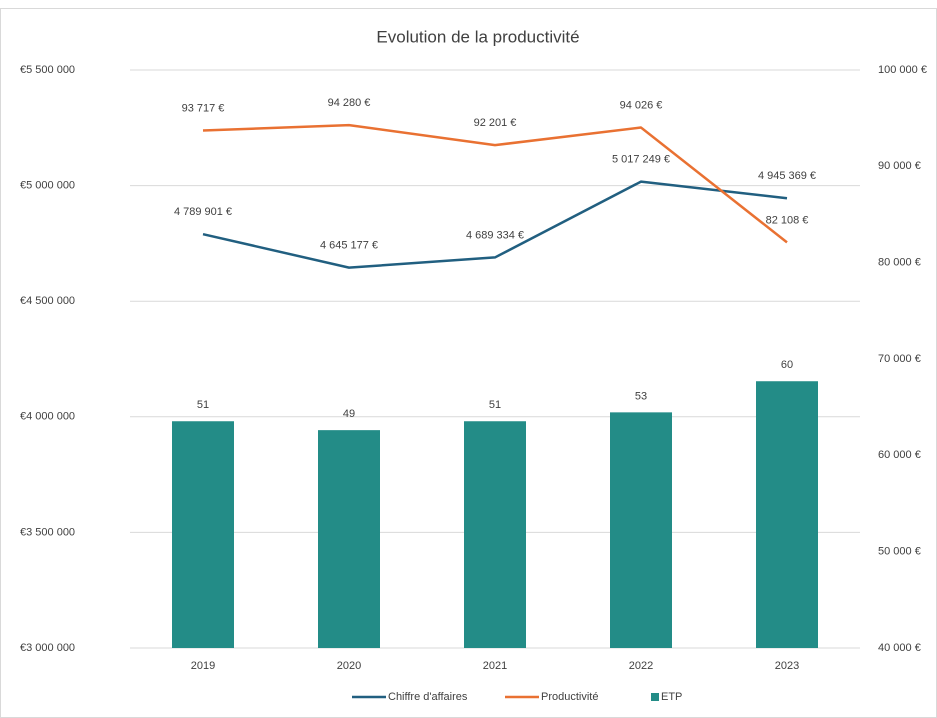 The image size is (937, 718). I want to click on y2-tick-label: 50 000 €, so click(899, 552).